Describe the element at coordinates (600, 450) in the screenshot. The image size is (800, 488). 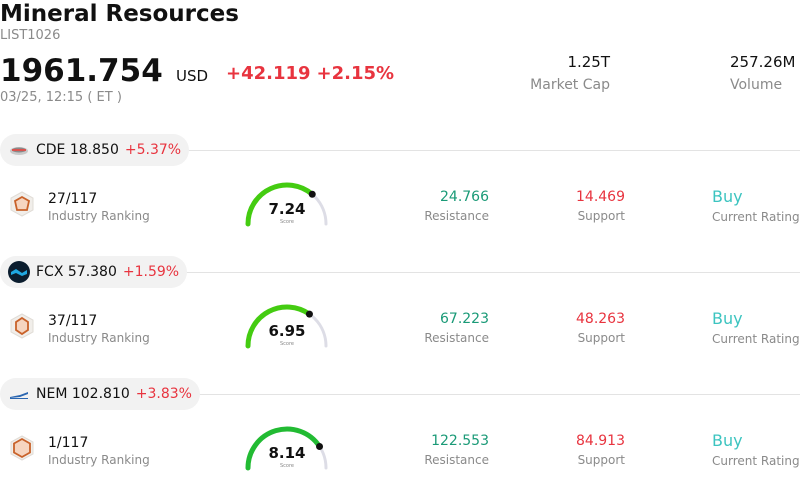
I see `support-metric: 84.913 Support` at that location.